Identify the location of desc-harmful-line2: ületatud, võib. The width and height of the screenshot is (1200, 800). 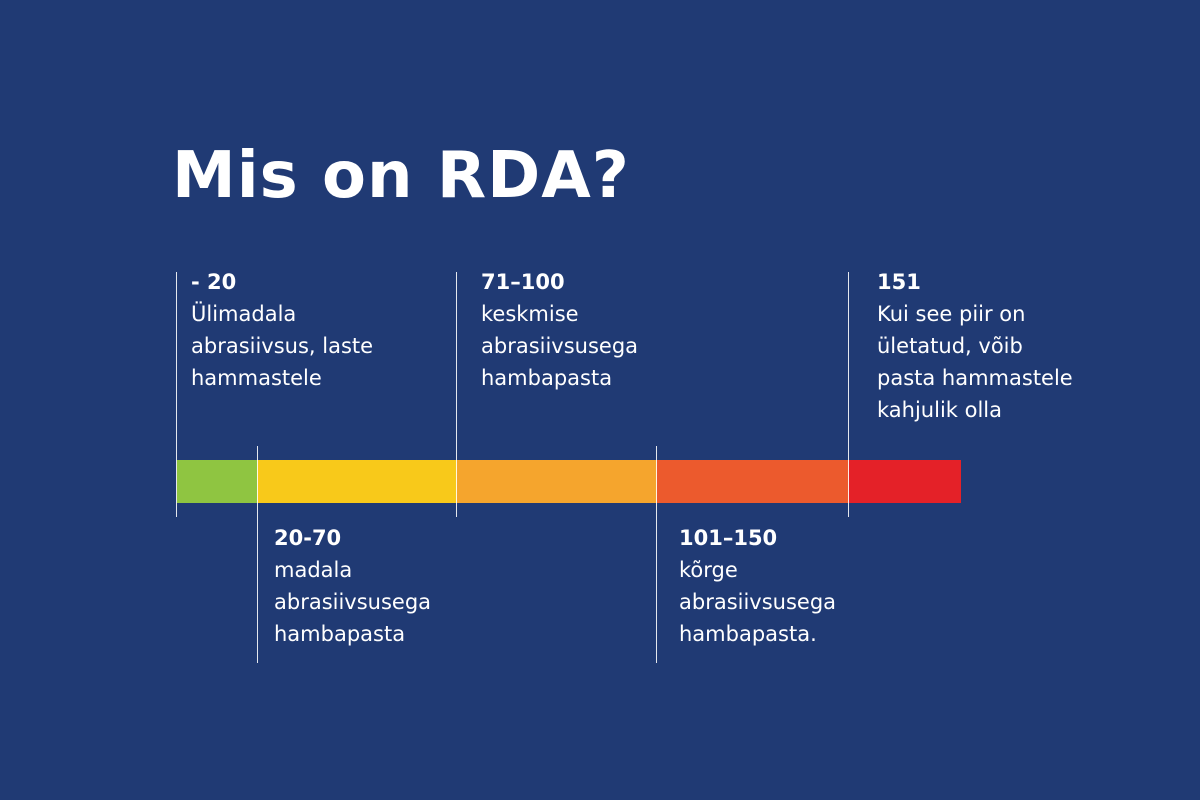
(950, 346).